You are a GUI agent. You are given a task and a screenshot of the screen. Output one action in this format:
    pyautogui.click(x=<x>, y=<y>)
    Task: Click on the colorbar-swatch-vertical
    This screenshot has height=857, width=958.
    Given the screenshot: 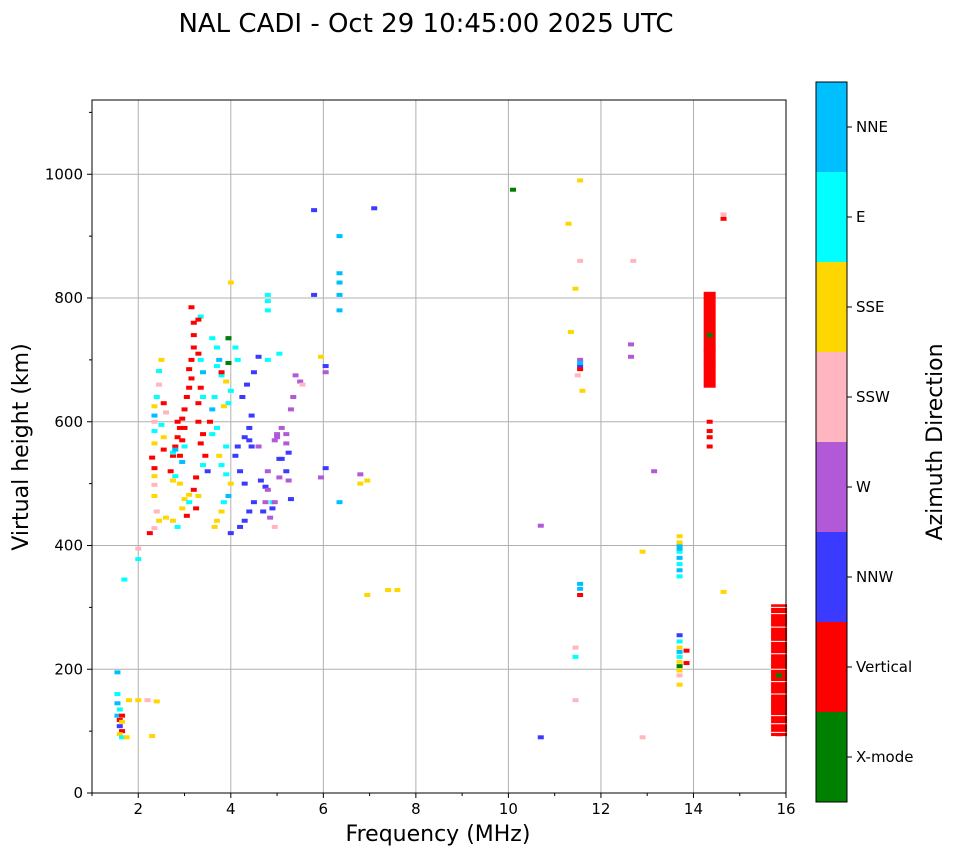 What is the action you would take?
    pyautogui.click(x=831, y=667)
    